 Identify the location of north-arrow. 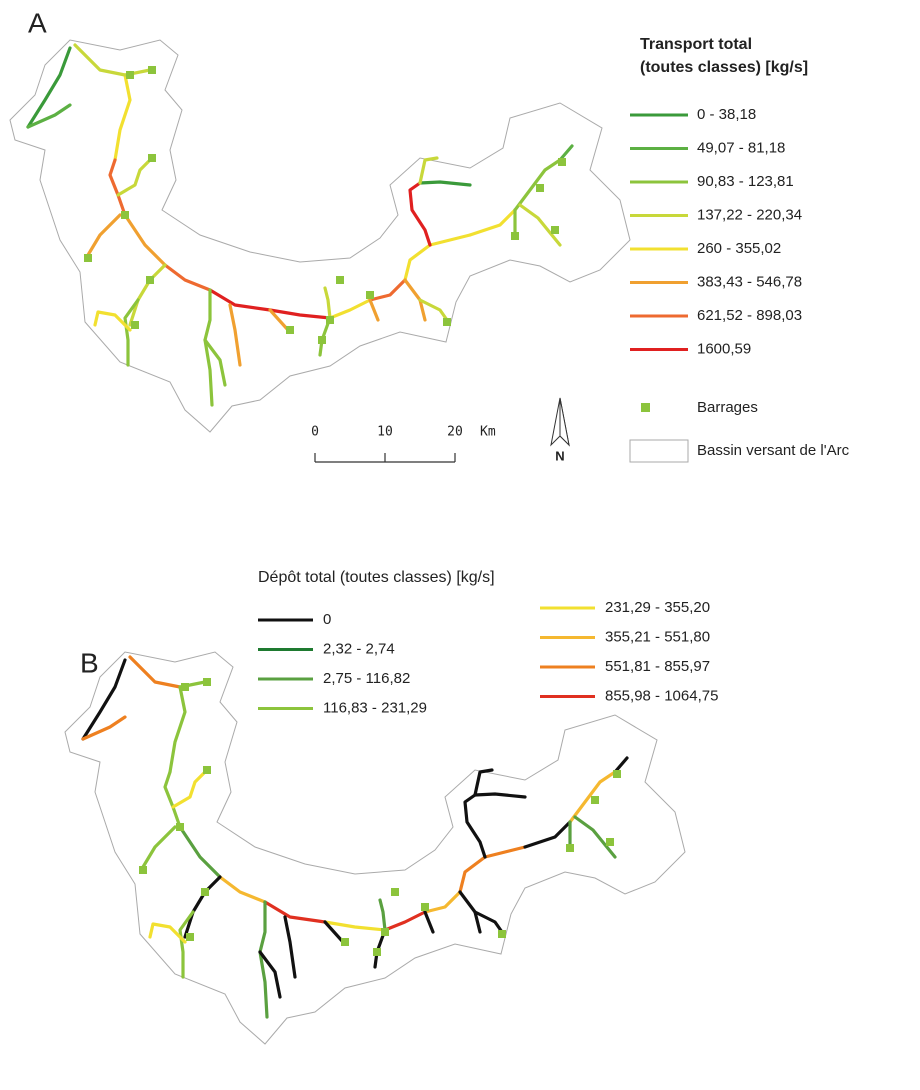
(560, 422).